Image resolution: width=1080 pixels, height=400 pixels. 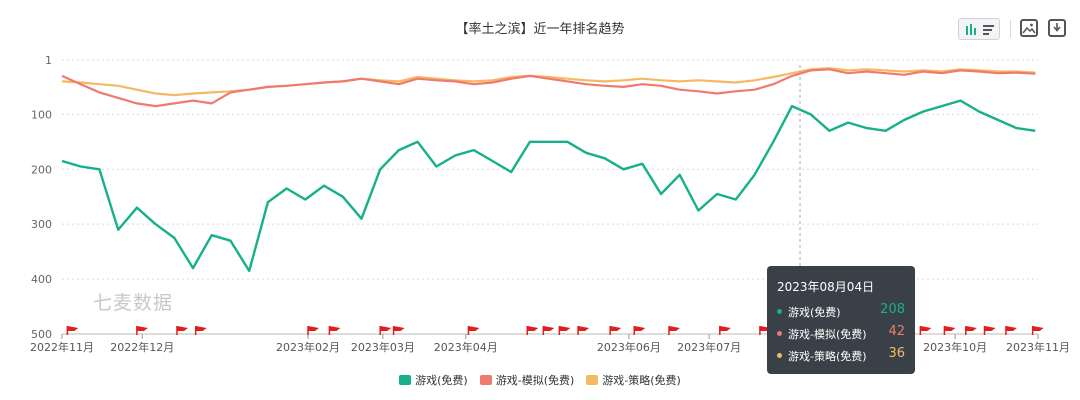 I want to click on x-tick-label: 2023年03月, so click(x=383, y=347).